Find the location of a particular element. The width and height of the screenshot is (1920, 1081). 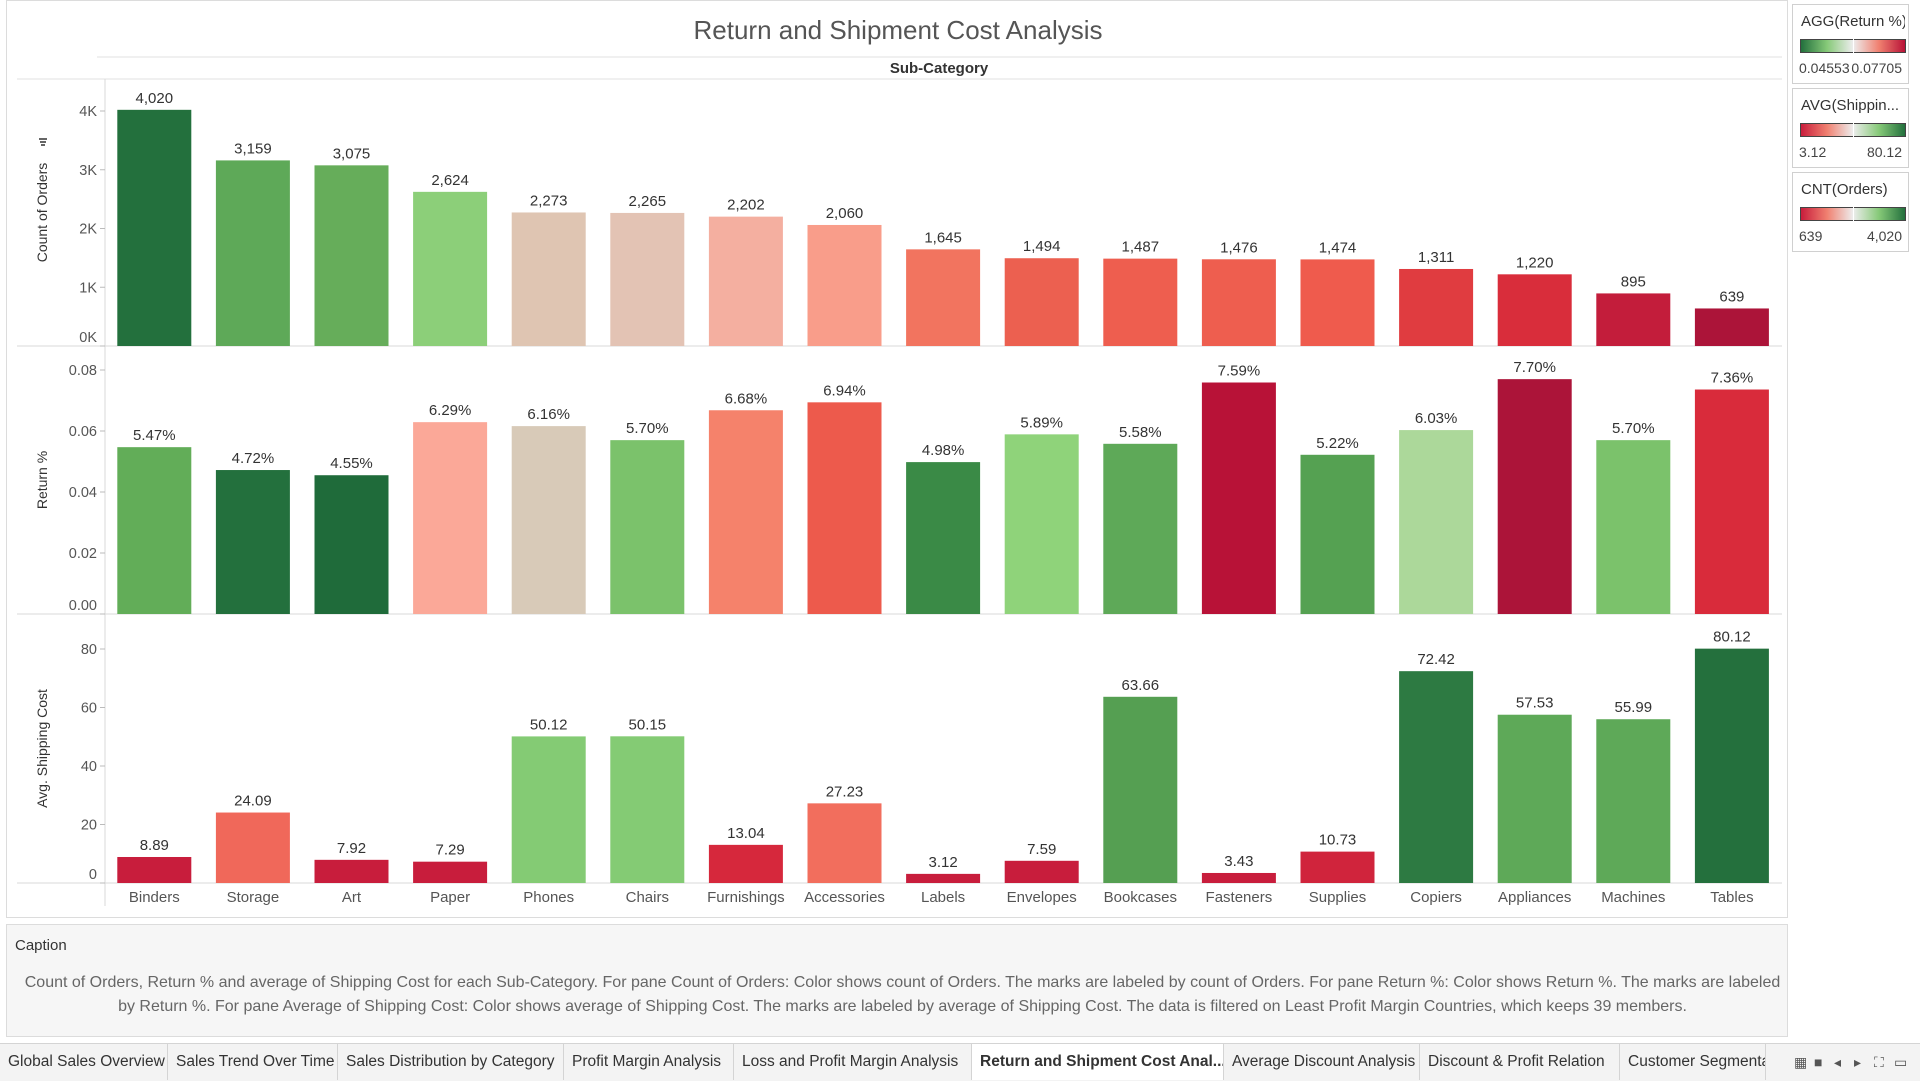

sheet-tab: Average Discount Analysis is located at coordinates (1322, 1062).